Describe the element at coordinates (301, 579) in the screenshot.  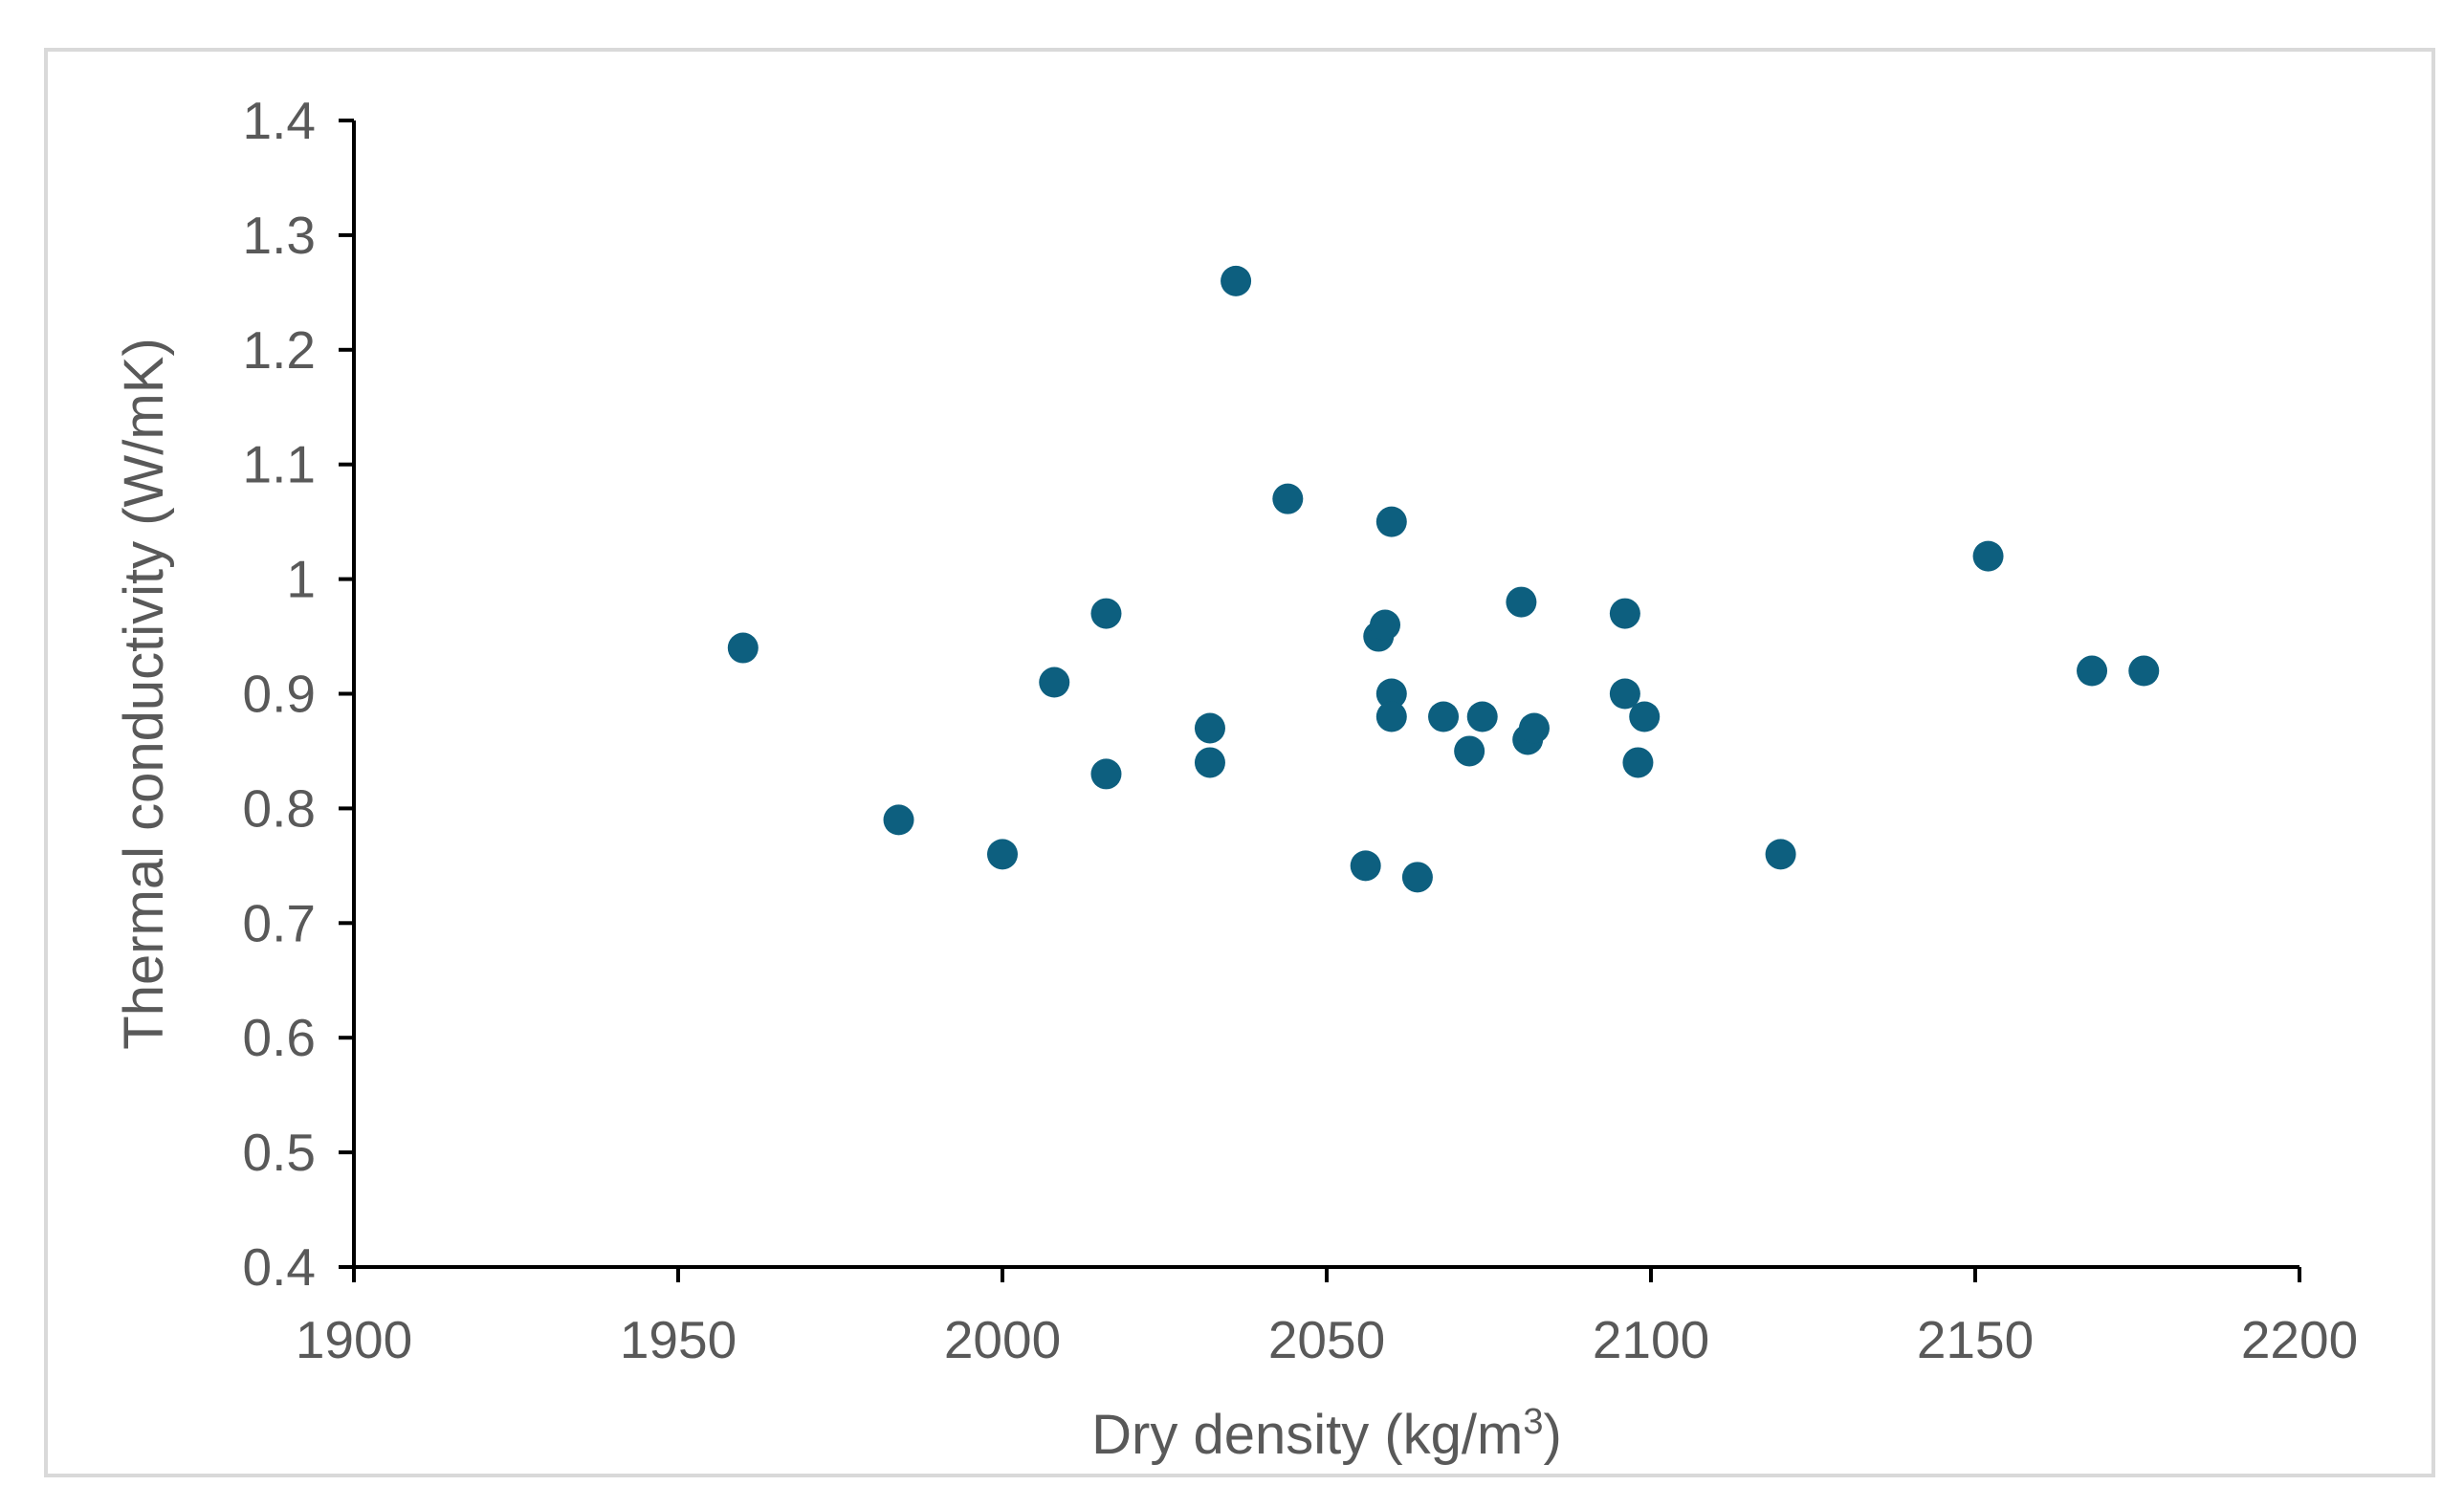
I see `y-tick-label: 1` at that location.